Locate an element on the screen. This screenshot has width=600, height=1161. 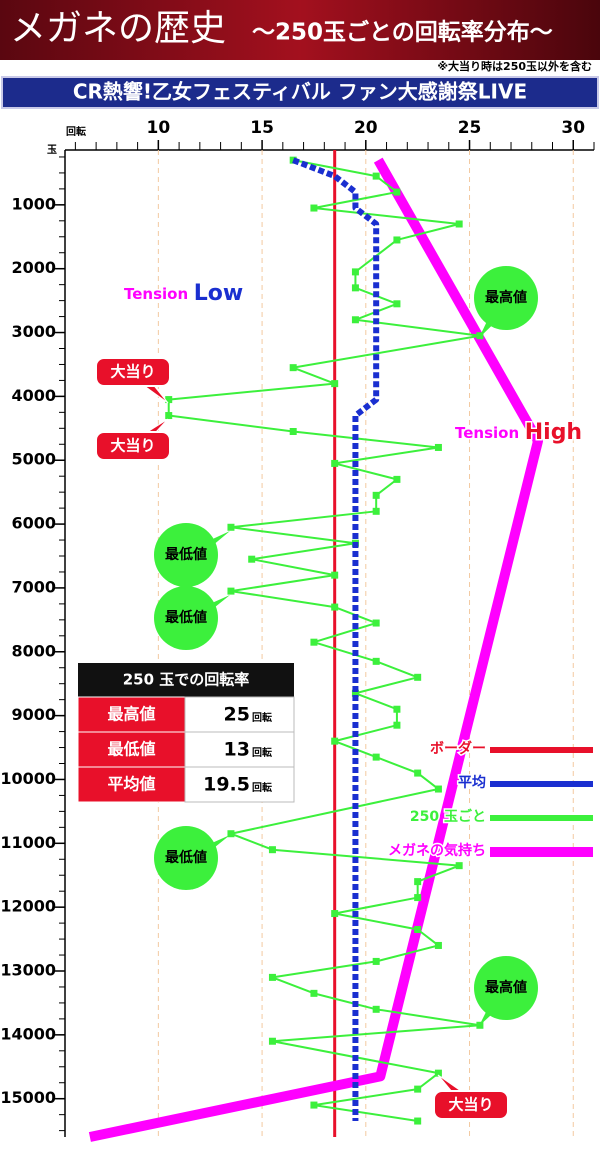
table-label: 平均値 is located at coordinates (131, 784).